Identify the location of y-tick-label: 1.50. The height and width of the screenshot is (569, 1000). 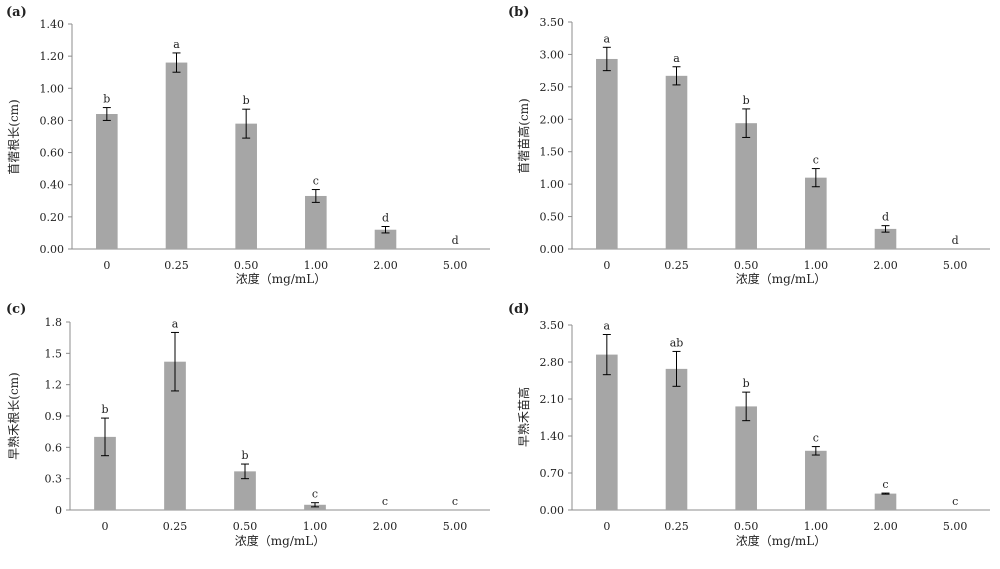
(552, 152).